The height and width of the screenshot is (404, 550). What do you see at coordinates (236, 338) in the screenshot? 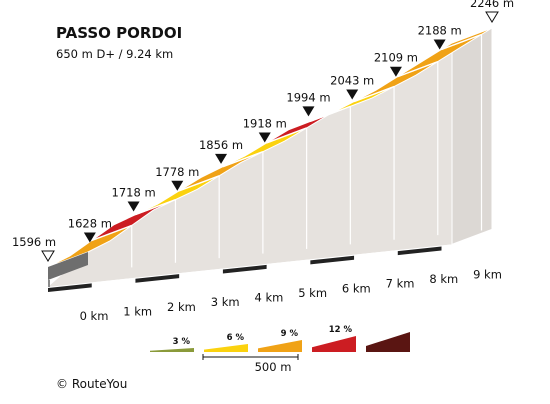
I see `legend-label: 6 %` at bounding box center [236, 338].